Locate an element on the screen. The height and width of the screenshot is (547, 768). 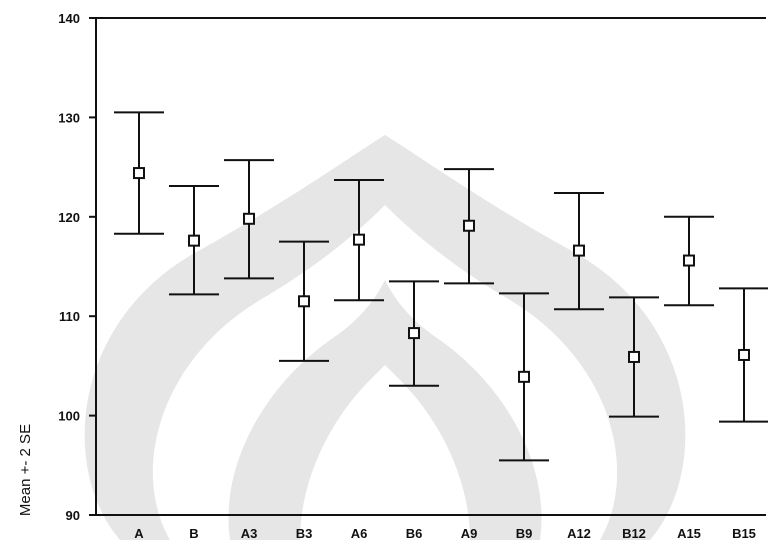
x-tick-label: B12 is located at coordinates (634, 533).